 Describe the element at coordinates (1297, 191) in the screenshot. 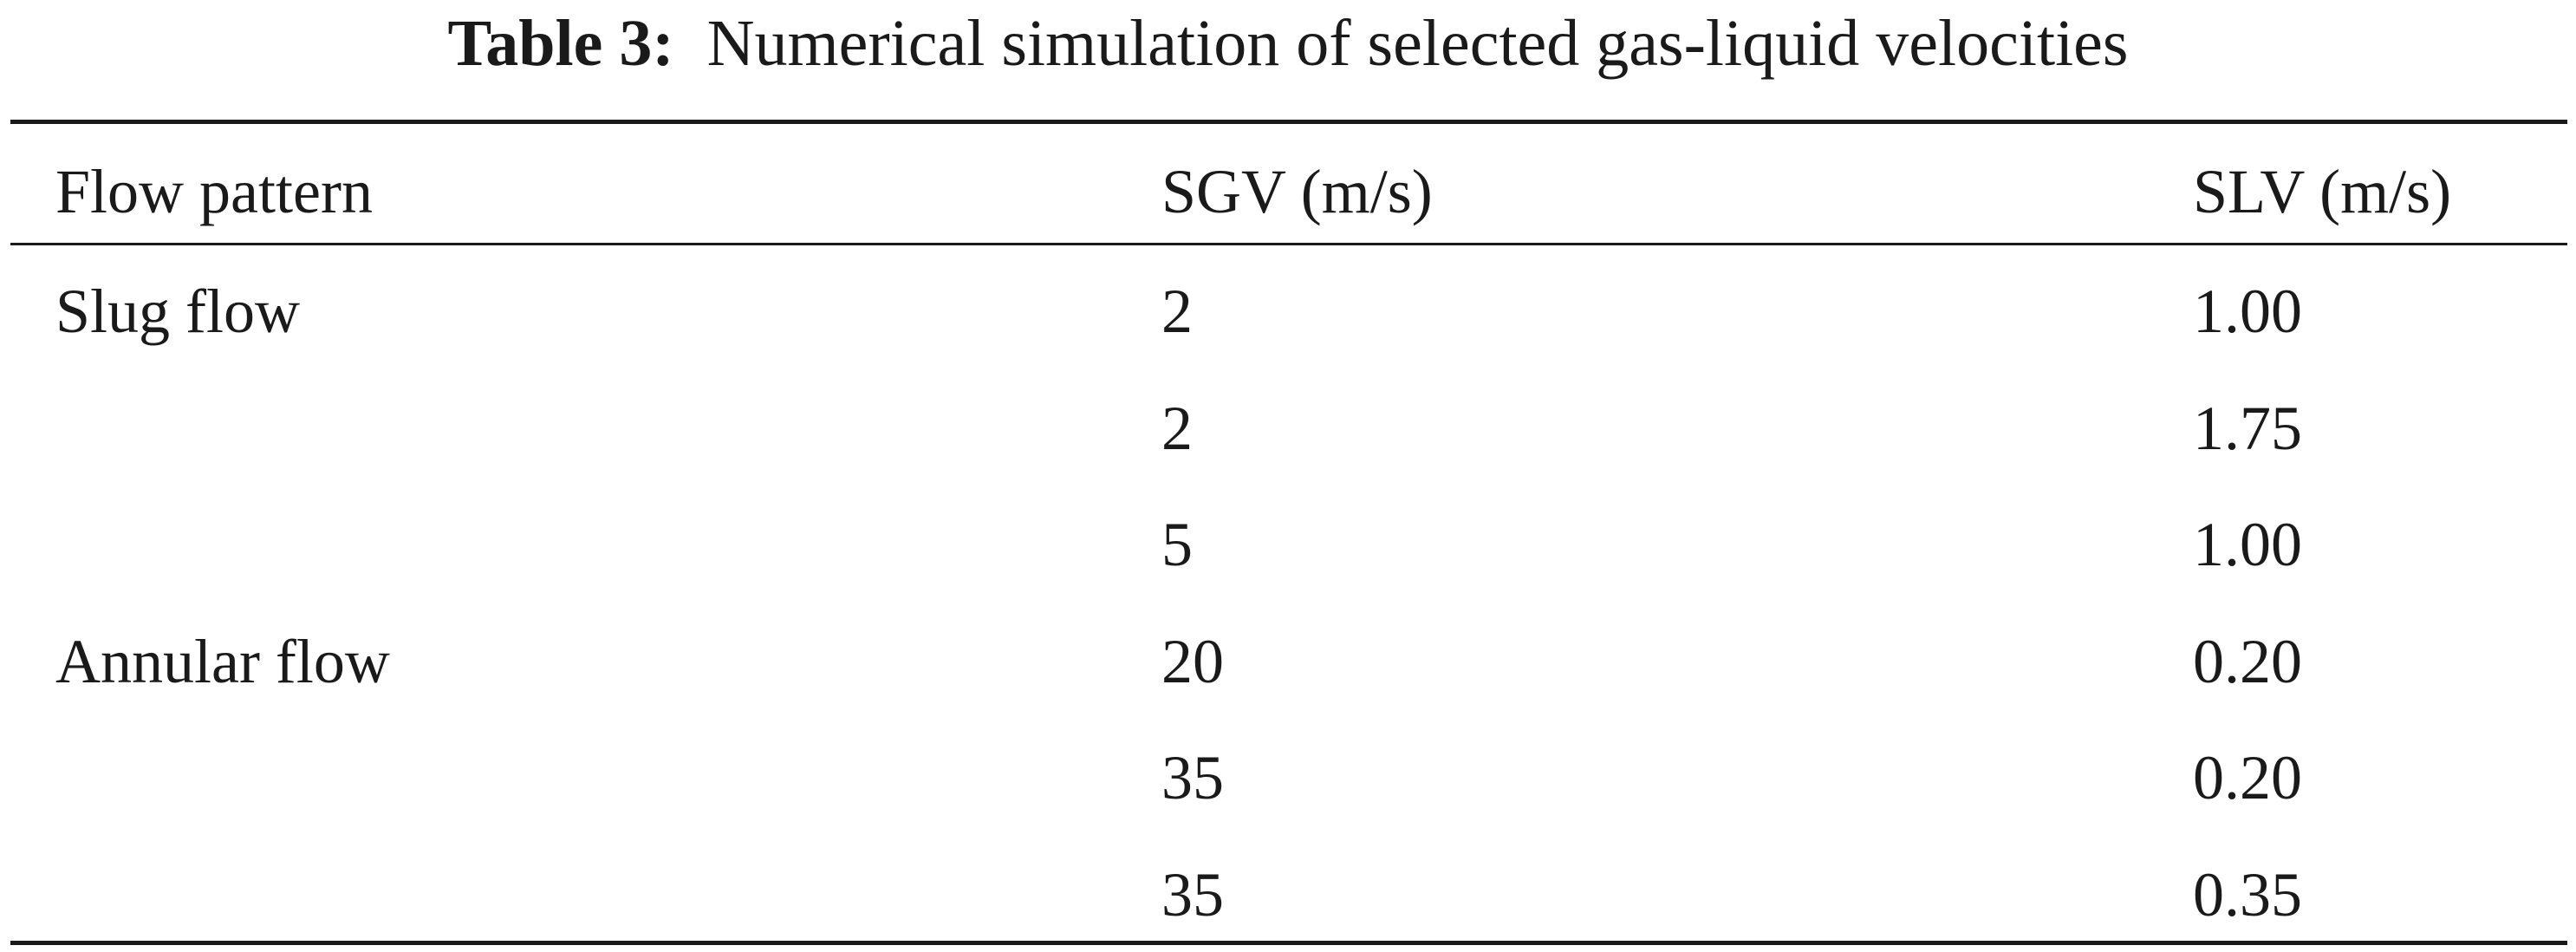

I see `header-sgv: SGV (m/s)` at that location.